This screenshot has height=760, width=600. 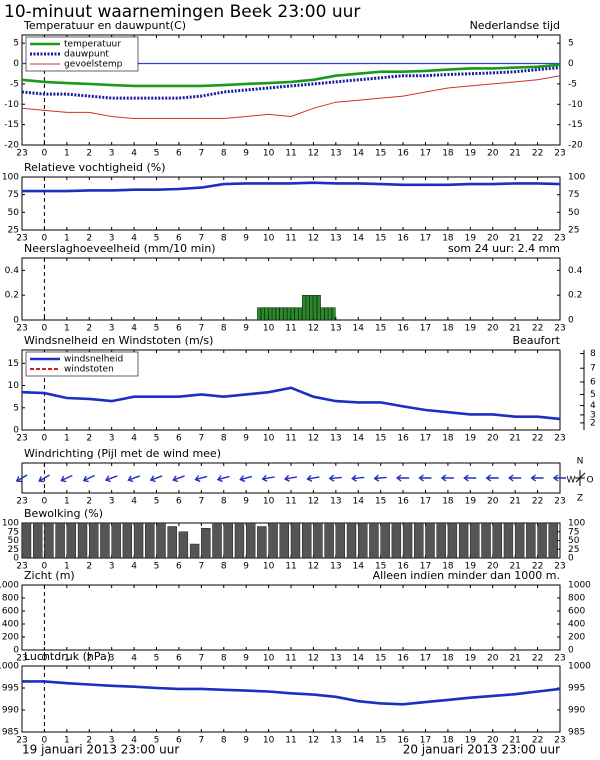 What do you see at coordinates (481, 750) in the screenshot?
I see `end-date: 20 januari 2013 23:00 uur` at bounding box center [481, 750].